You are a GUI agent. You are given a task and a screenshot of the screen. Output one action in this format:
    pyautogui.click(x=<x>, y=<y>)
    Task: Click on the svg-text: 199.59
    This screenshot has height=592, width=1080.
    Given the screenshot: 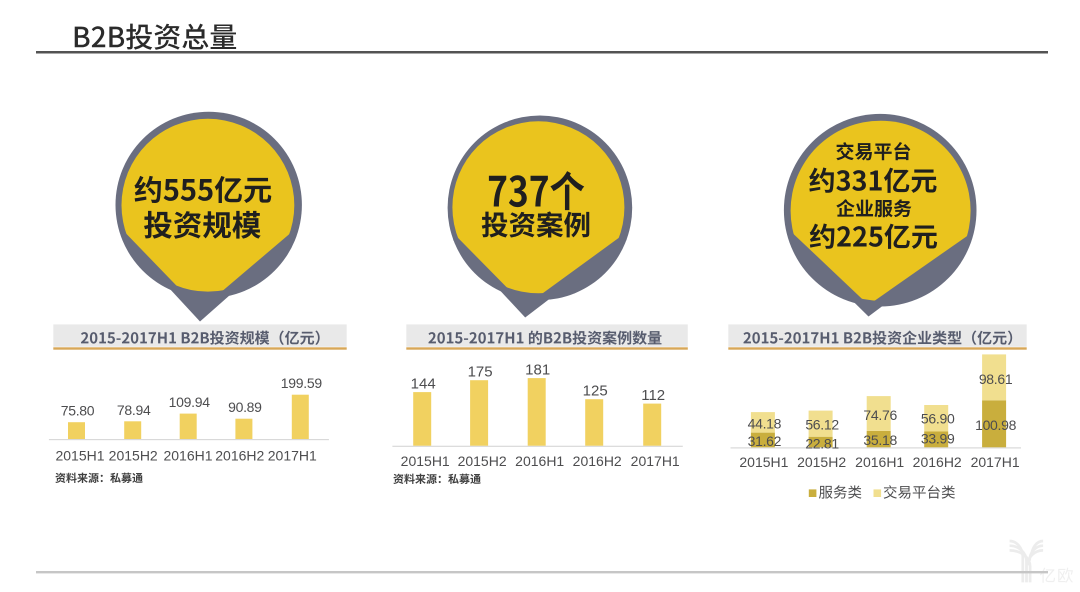 What is the action you would take?
    pyautogui.click(x=302, y=383)
    